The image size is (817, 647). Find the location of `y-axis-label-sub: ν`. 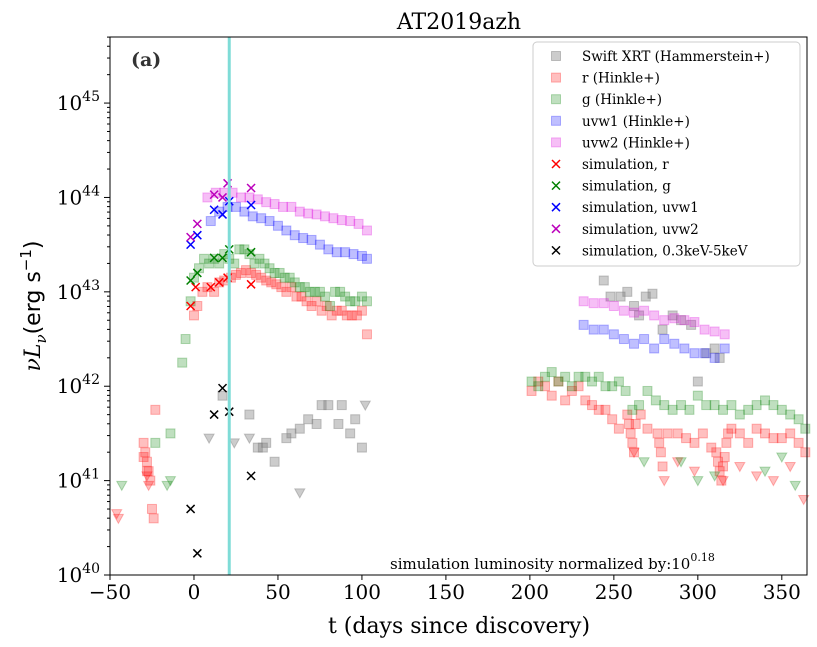

y-axis-label-sub: ν is located at coordinates (41, 338).